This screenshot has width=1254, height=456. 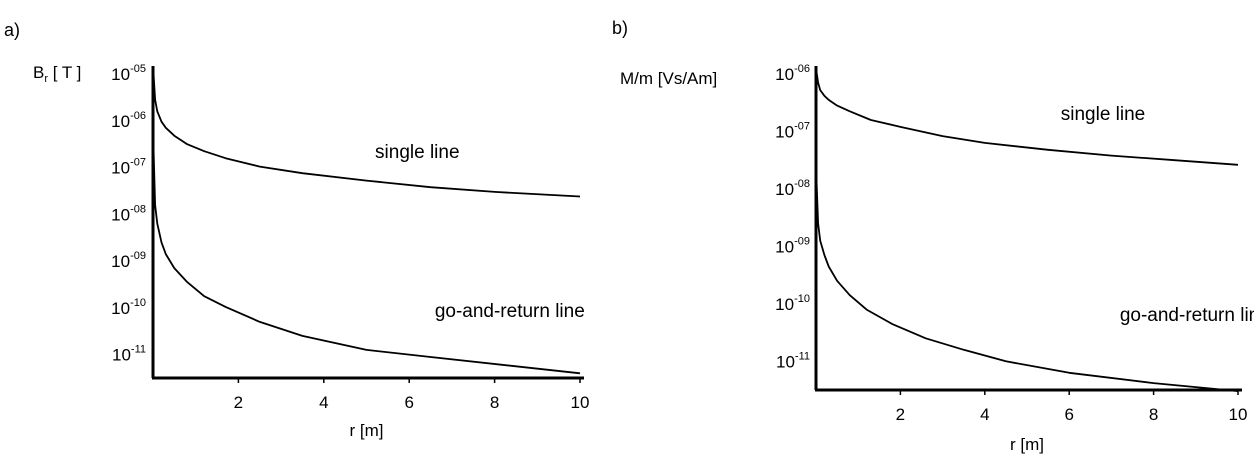 I want to click on panel-label: a), so click(x=12, y=30).